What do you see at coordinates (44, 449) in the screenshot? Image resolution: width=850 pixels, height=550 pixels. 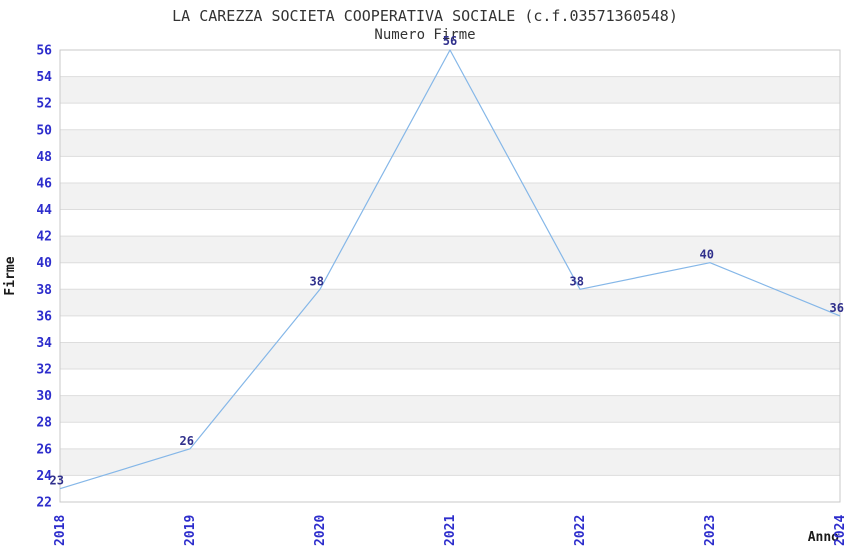 I see `y-tick-label: 26` at bounding box center [44, 449].